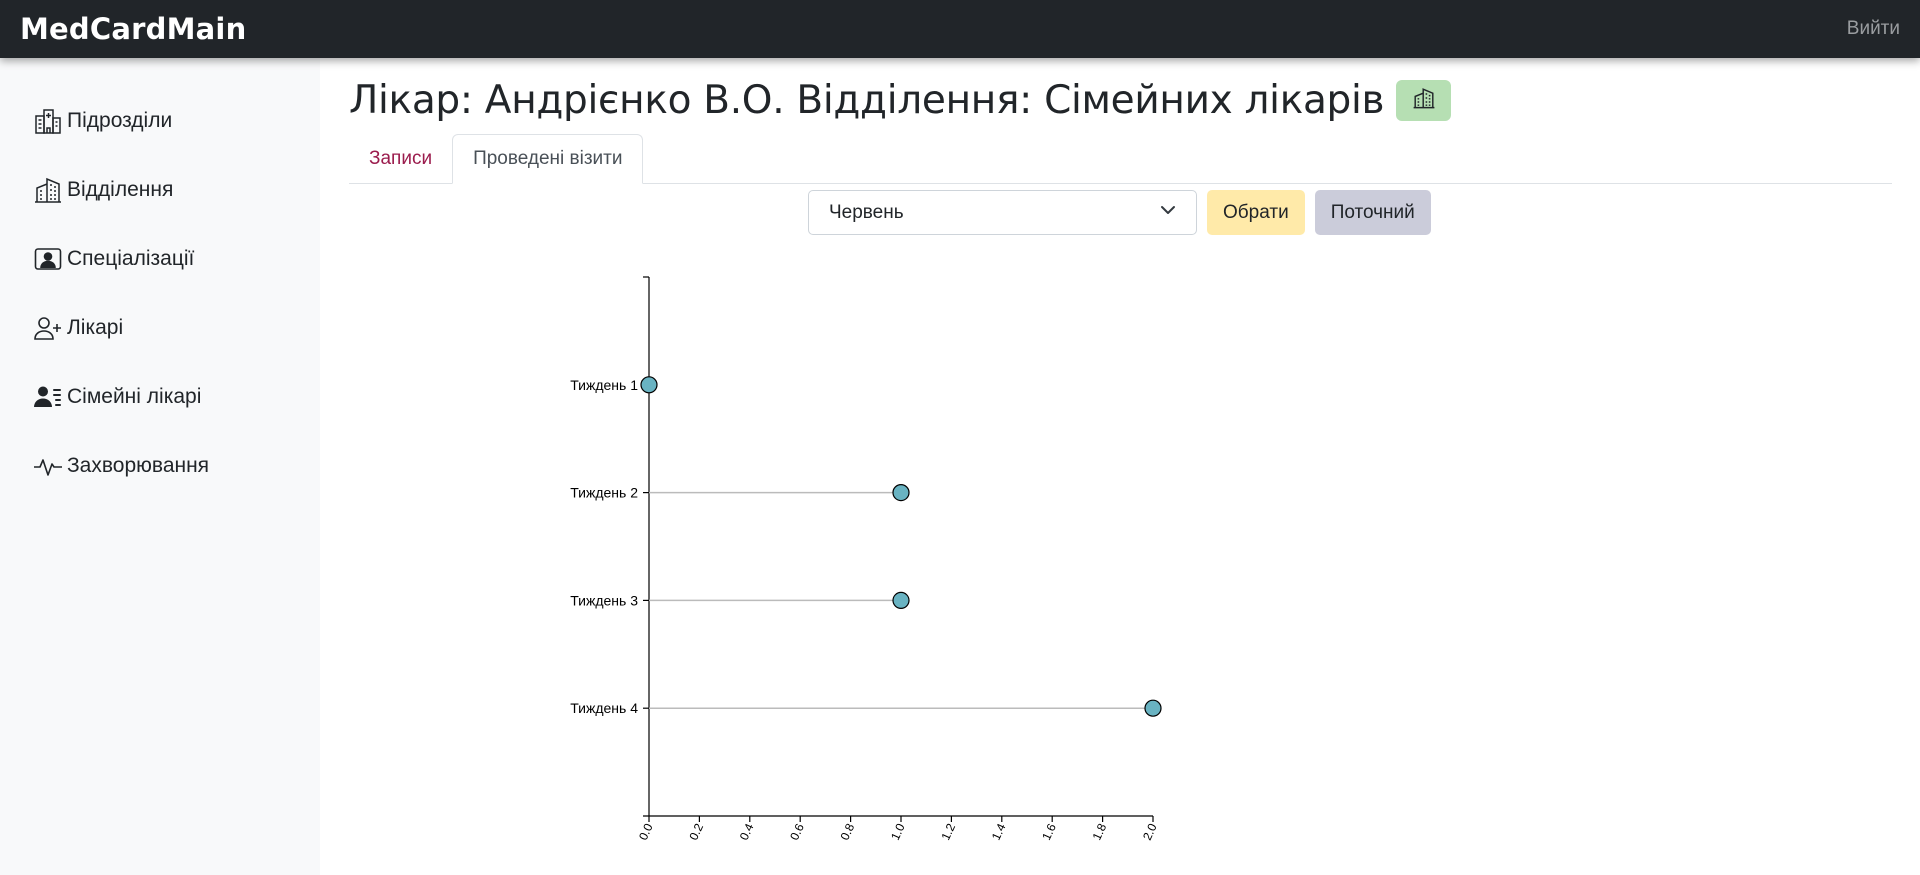 The width and height of the screenshot is (1920, 875). Describe the element at coordinates (48, 259) in the screenshot. I see `person-badge-icon` at that location.